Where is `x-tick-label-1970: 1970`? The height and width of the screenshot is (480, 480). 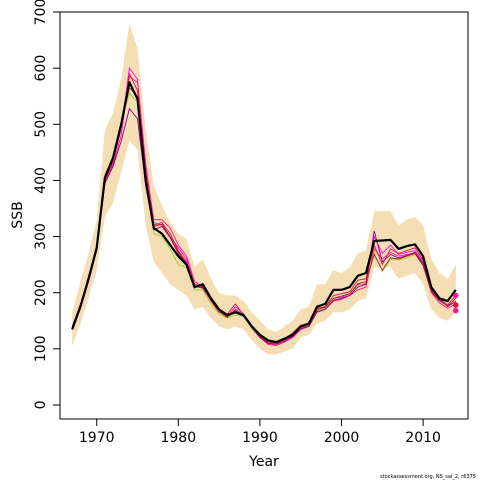
x-tick-label-1970: 1970 is located at coordinates (97, 438).